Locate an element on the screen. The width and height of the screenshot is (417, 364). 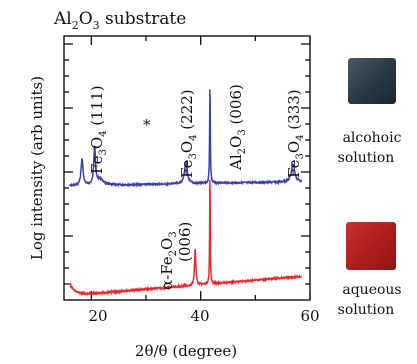
y-axis-label: Log intensity (arb units) is located at coordinates (37, 168).